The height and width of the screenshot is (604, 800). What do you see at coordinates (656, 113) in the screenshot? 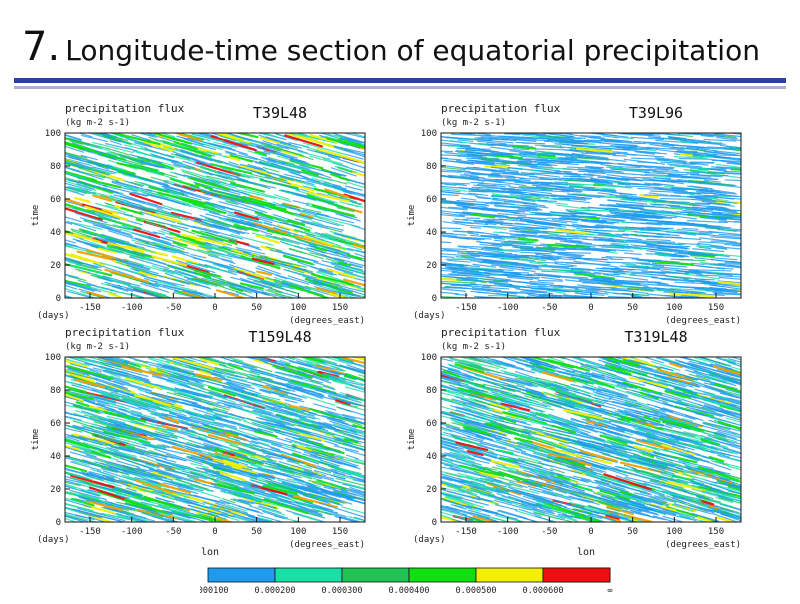
I see `model-label: T39L96` at bounding box center [656, 113].